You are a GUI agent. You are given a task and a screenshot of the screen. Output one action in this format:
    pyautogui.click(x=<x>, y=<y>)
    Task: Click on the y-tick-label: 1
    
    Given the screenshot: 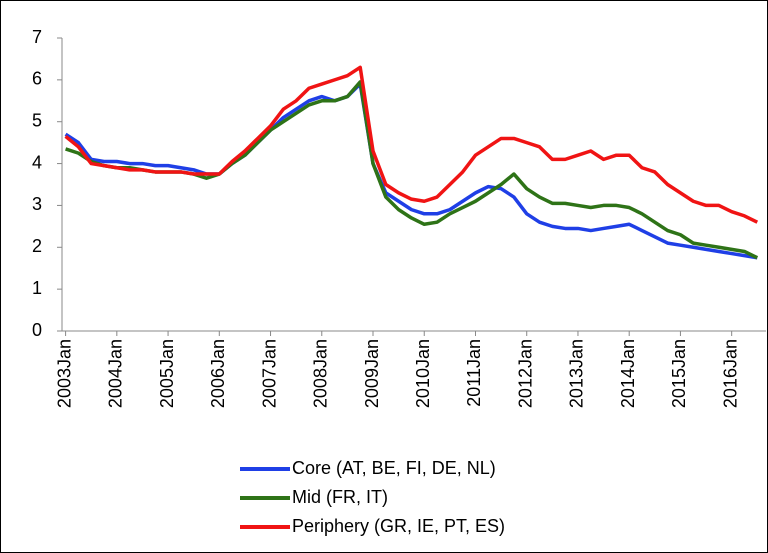 What is the action you would take?
    pyautogui.click(x=37, y=288)
    